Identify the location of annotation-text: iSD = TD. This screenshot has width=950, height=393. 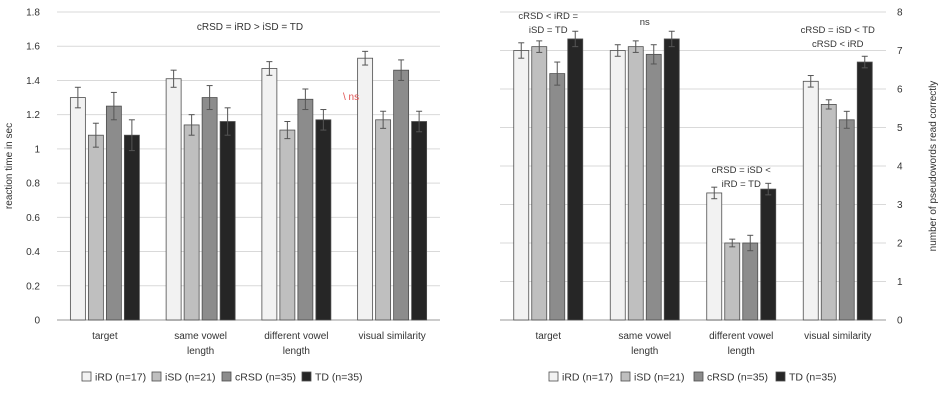
(548, 30).